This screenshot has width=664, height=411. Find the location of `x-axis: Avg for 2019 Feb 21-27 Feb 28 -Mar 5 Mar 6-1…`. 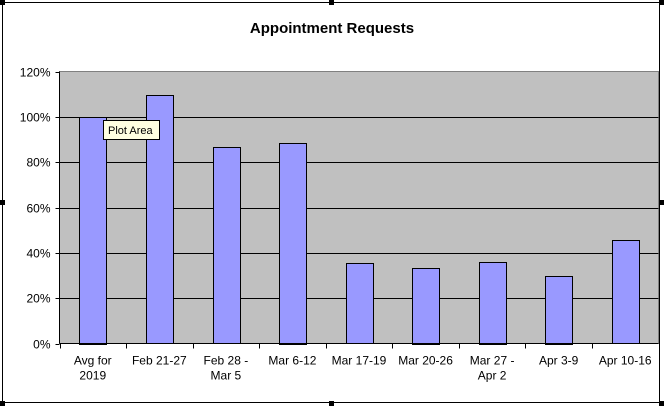

x-axis: Avg for 2019 Feb 21-27 Feb 28 -Mar 5 Mar 6-1… is located at coordinates (359, 363).